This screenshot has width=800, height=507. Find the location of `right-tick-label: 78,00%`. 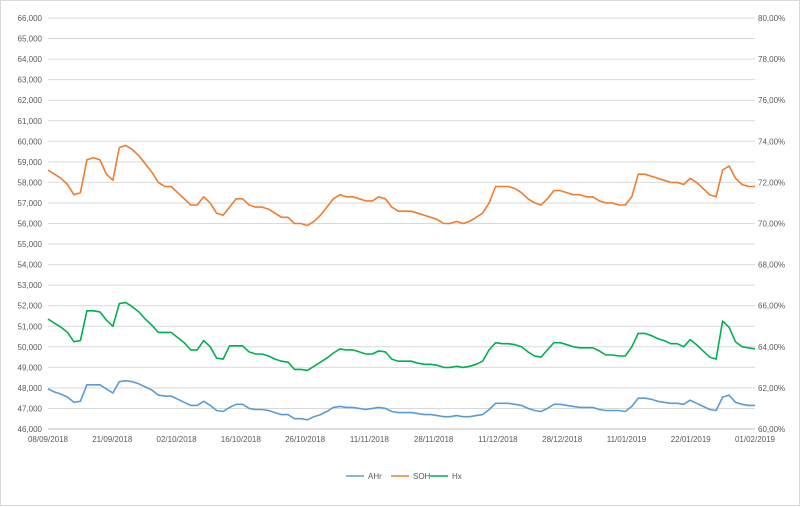

right-tick-label: 78,00% is located at coordinates (771, 59).